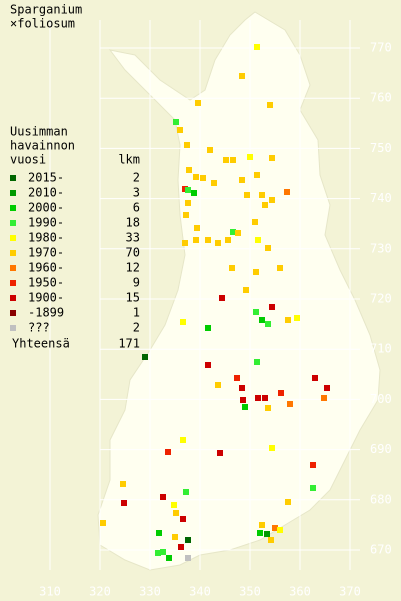  Describe the element at coordinates (50, 592) in the screenshot. I see `x-label: 310` at that location.